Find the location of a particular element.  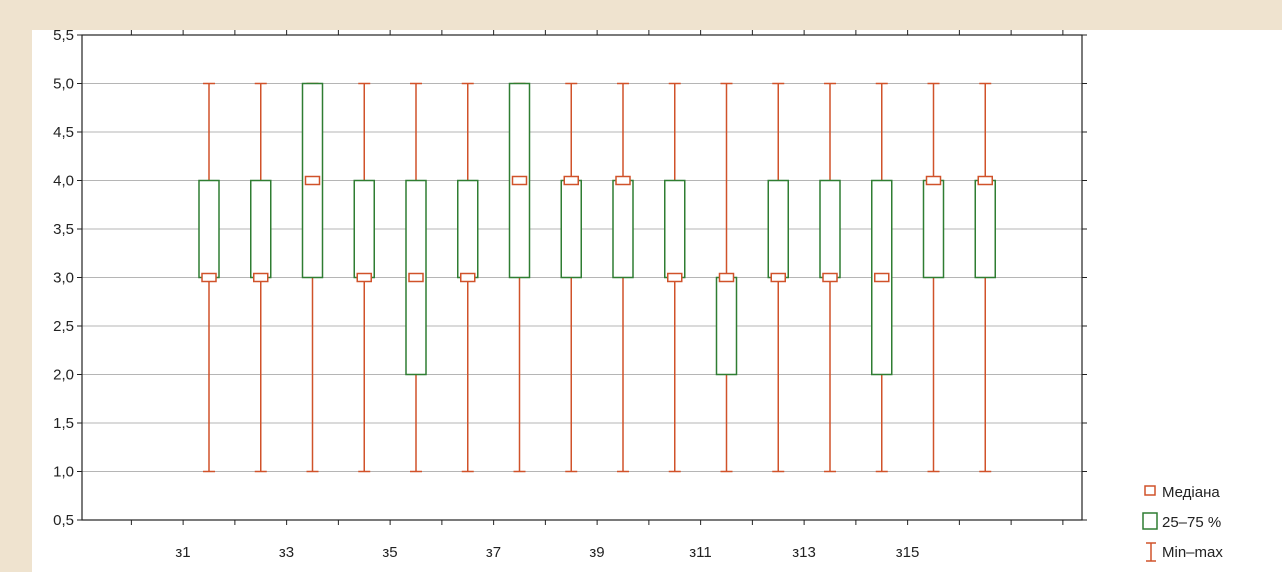

legend: Медіана 25–75 % Min–max is located at coordinates (1182, 523).